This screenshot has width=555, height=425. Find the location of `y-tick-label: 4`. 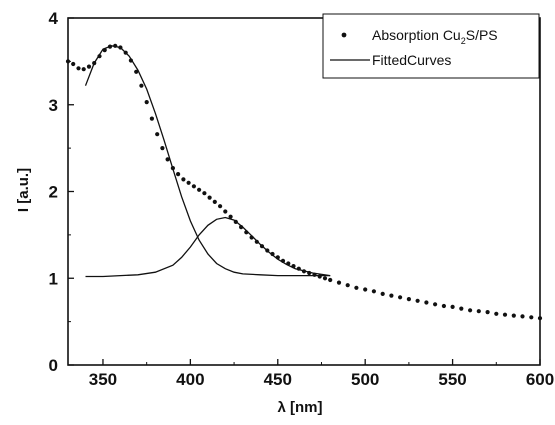

y-tick-label: 4 is located at coordinates (54, 18).